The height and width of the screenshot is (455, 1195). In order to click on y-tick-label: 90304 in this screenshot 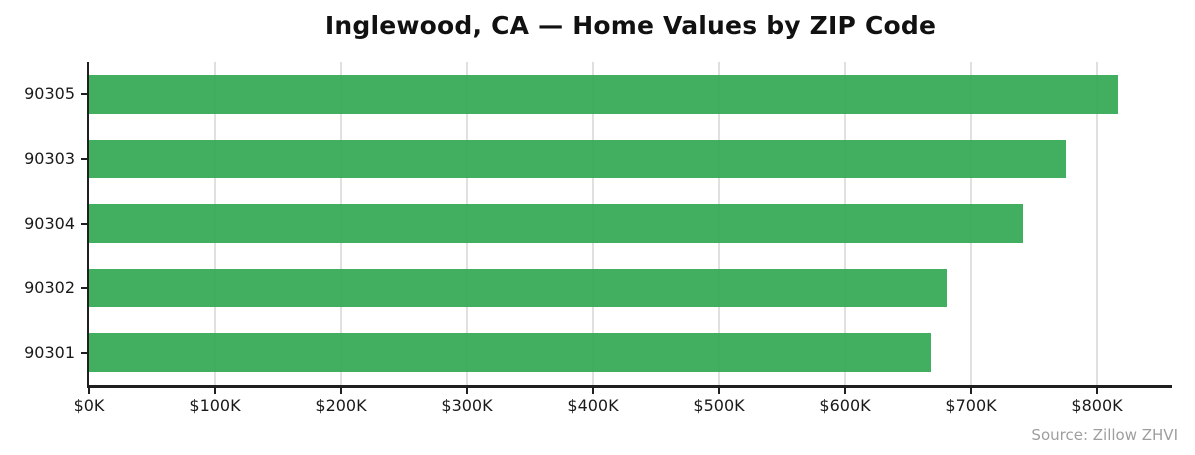, I will do `click(49, 223)`.